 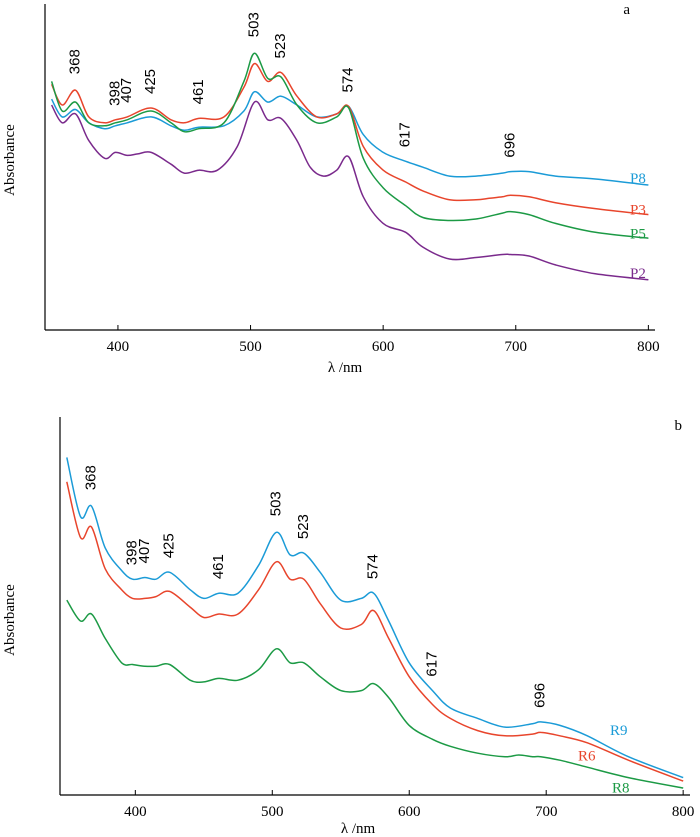 I want to click on panel-label: a, so click(x=626, y=10).